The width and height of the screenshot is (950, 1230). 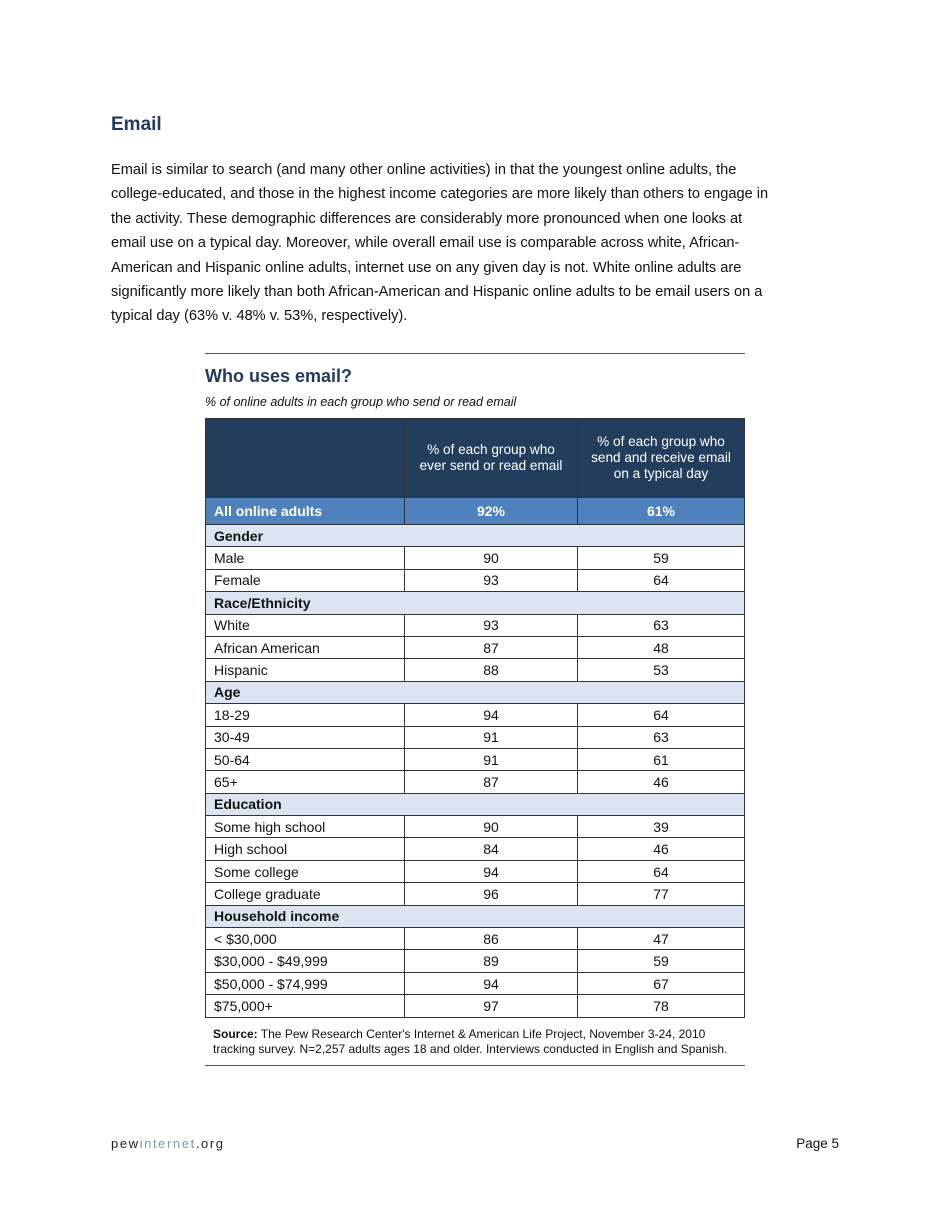 I want to click on row-label: 30-49, so click(x=305, y=737).